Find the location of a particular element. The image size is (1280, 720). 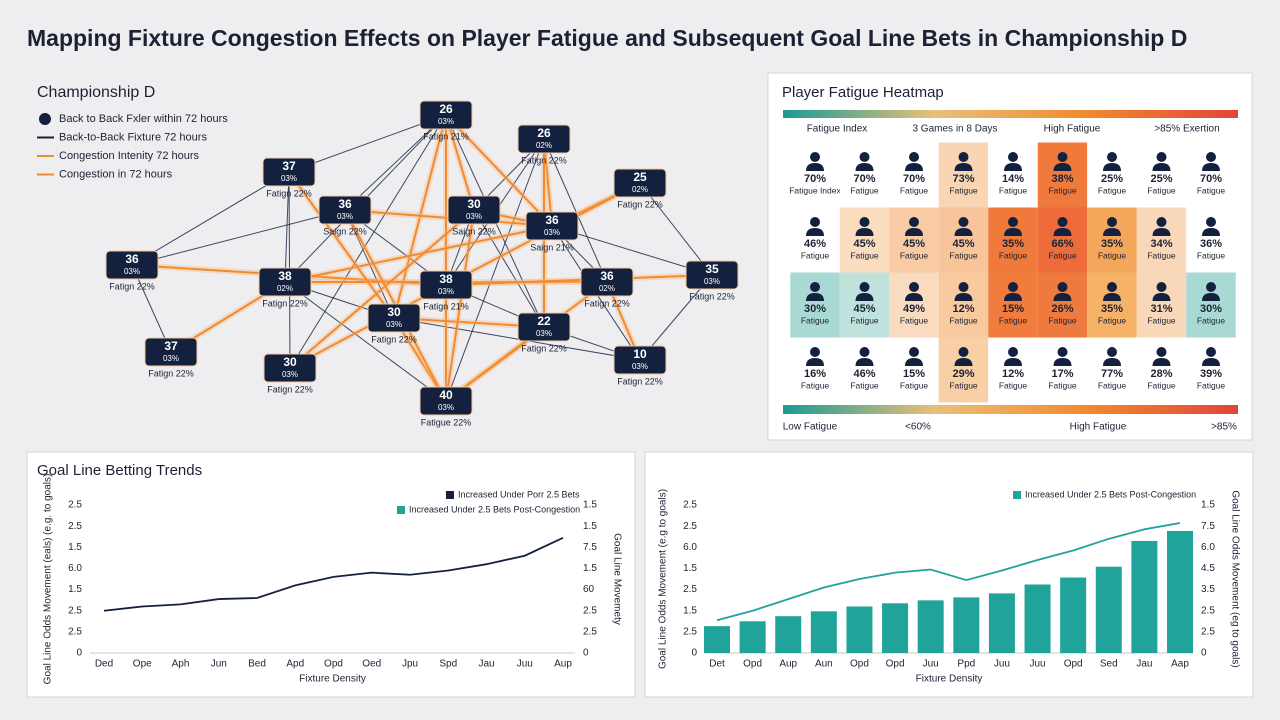

column-header: >85% Exertion is located at coordinates (1186, 129).